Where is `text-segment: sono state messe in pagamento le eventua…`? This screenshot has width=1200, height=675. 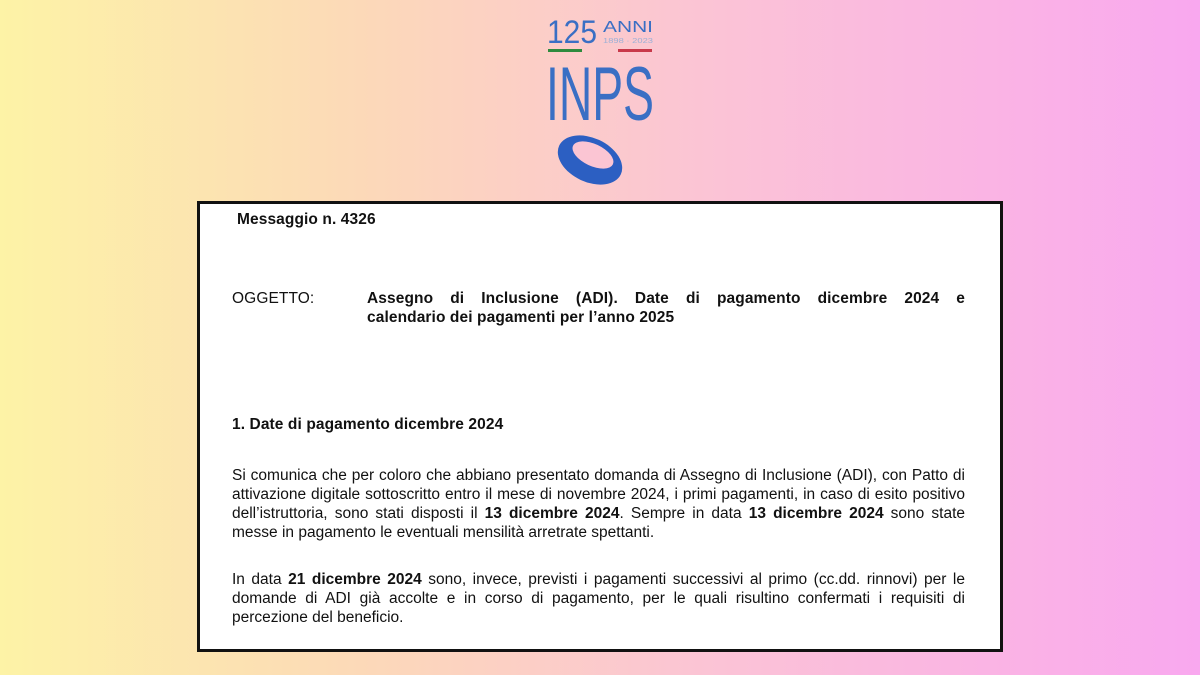
text-segment: sono state messe in pagamento le eventua… is located at coordinates (598, 523).